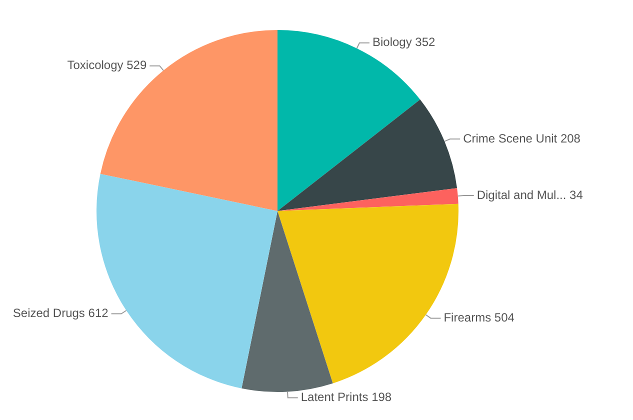 The image size is (633, 420). Describe the element at coordinates (95, 65) in the screenshot. I see `slice-label: Toxicology` at that location.